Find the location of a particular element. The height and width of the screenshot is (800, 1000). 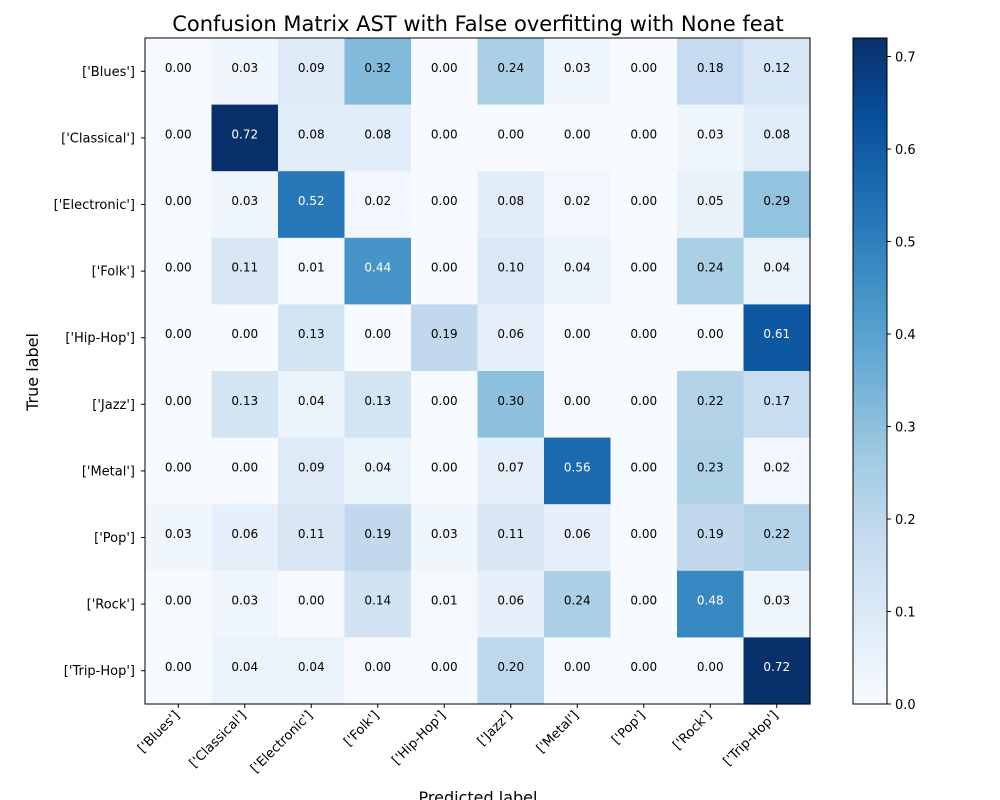

colorbar: 0.0 0.1 0.2 0.3 0.4 0.5 0.6 0.7 is located at coordinates (884, 375).